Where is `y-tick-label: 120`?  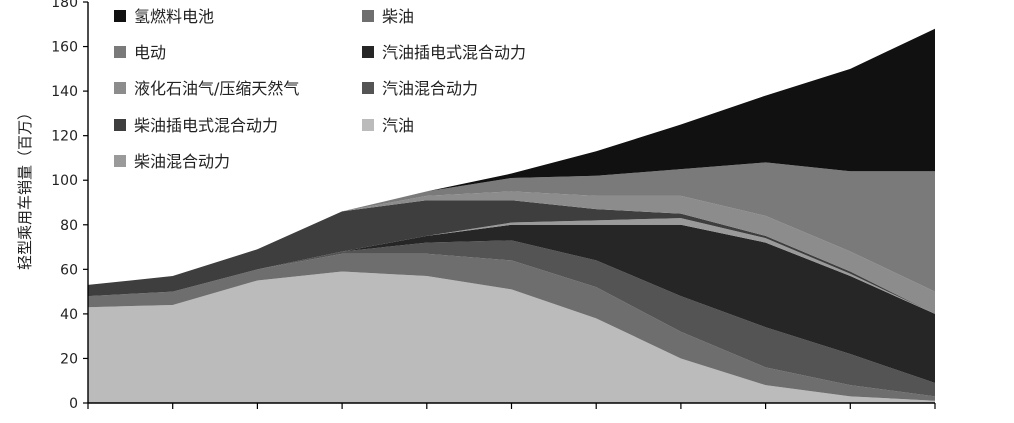 y-tick-label: 120 is located at coordinates (64, 137).